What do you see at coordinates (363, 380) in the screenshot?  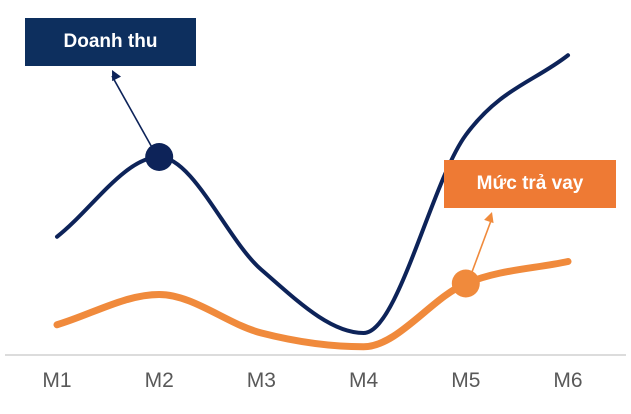 I see `x-tick-label: M4` at bounding box center [363, 380].